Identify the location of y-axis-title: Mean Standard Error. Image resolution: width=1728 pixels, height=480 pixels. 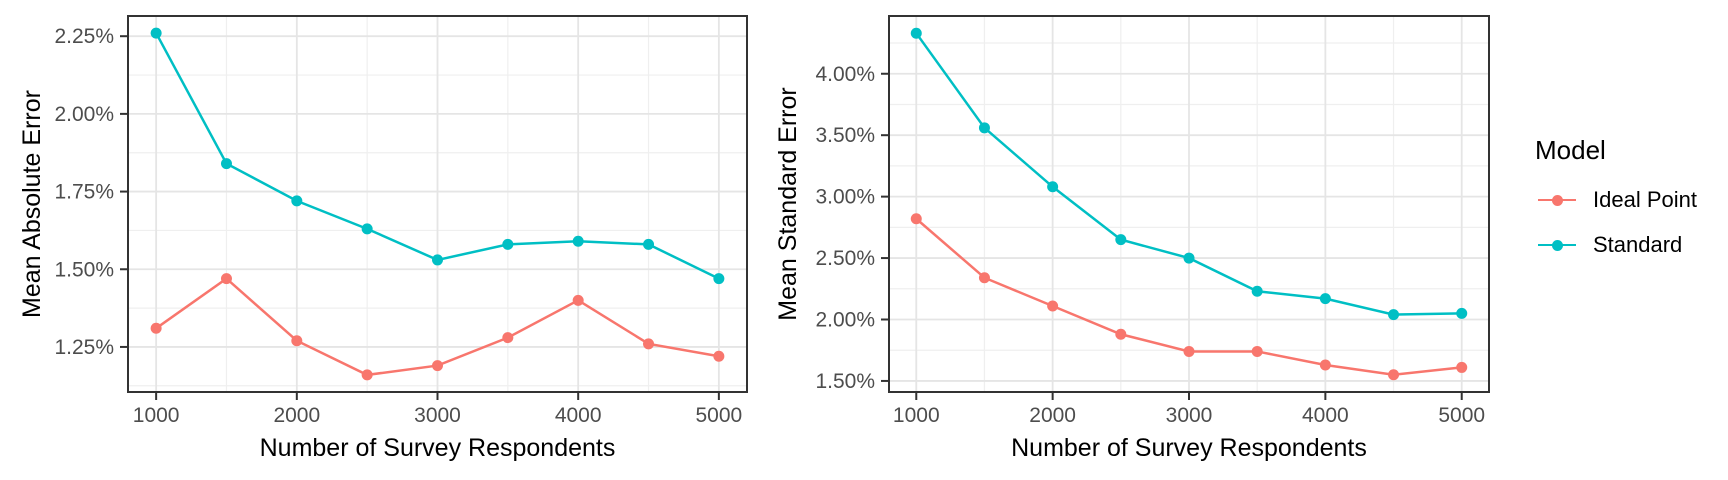
(788, 203).